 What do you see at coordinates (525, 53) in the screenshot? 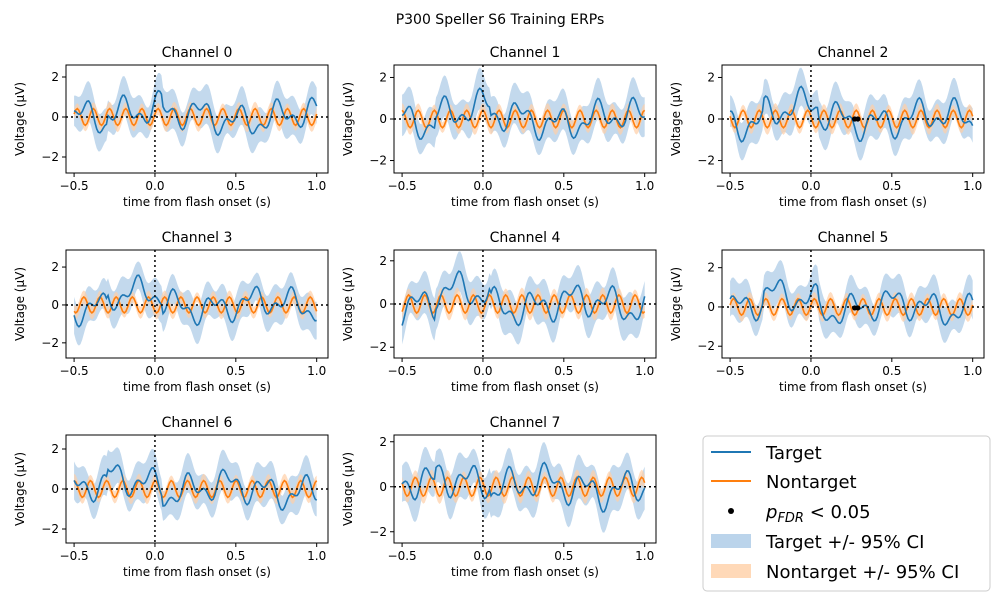
I see `panel-title: Channel 1` at bounding box center [525, 53].